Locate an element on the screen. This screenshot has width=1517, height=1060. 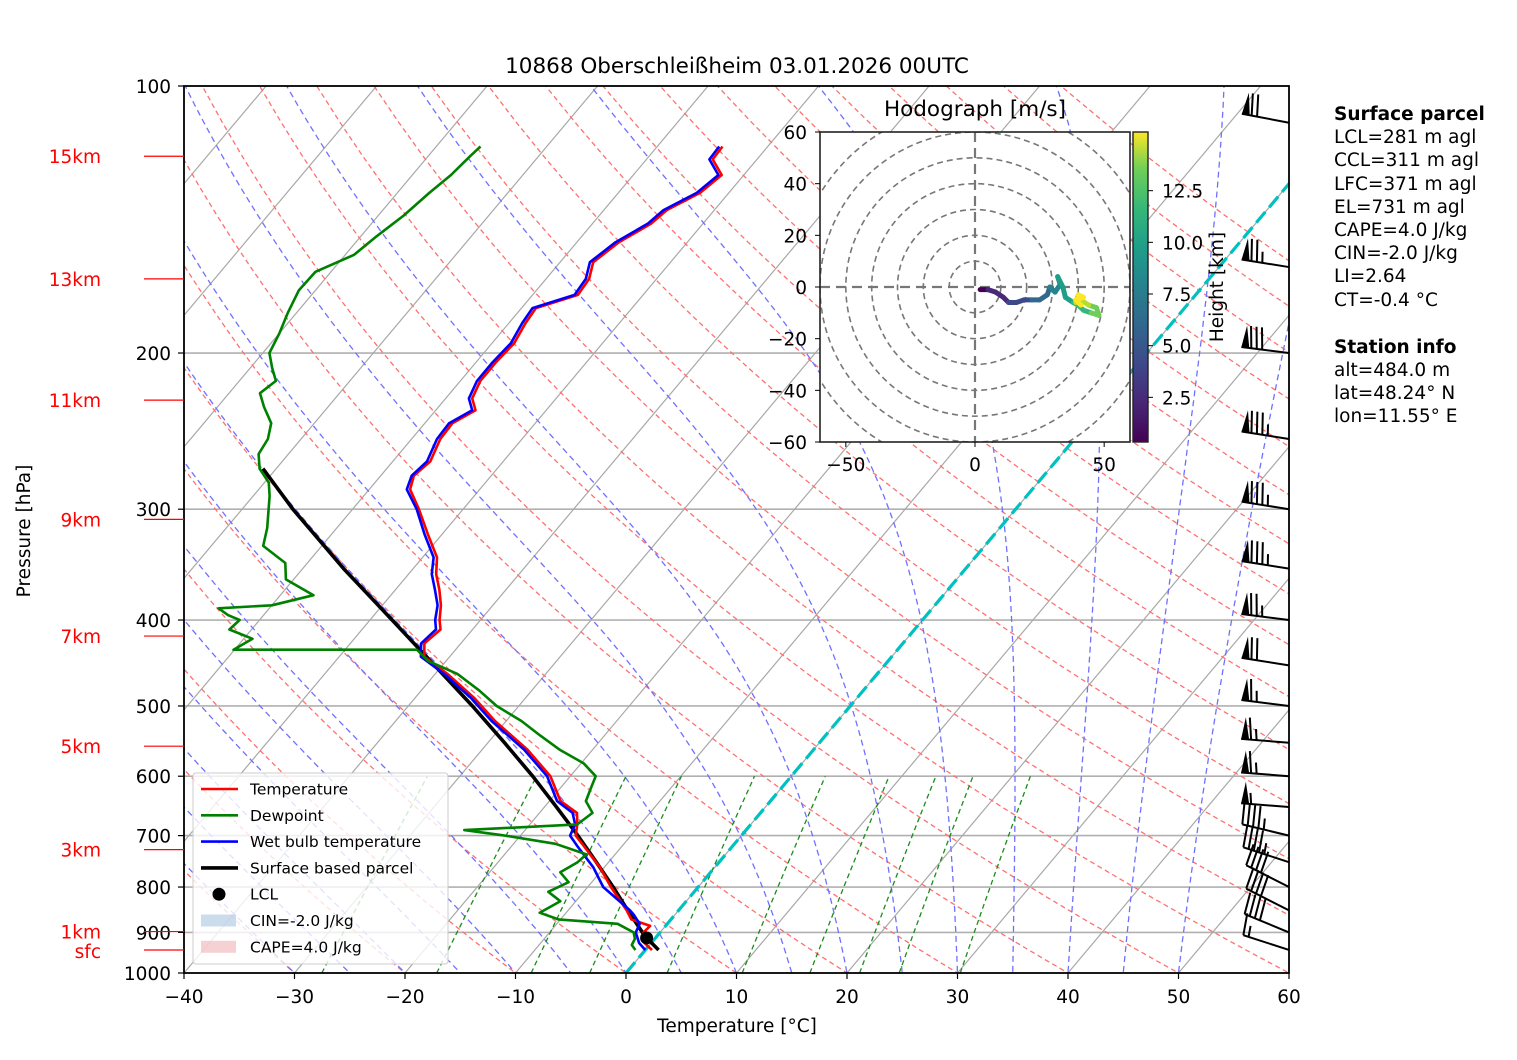
surface-parcel-lfc: LFC=371 m agl is located at coordinates (1405, 184).